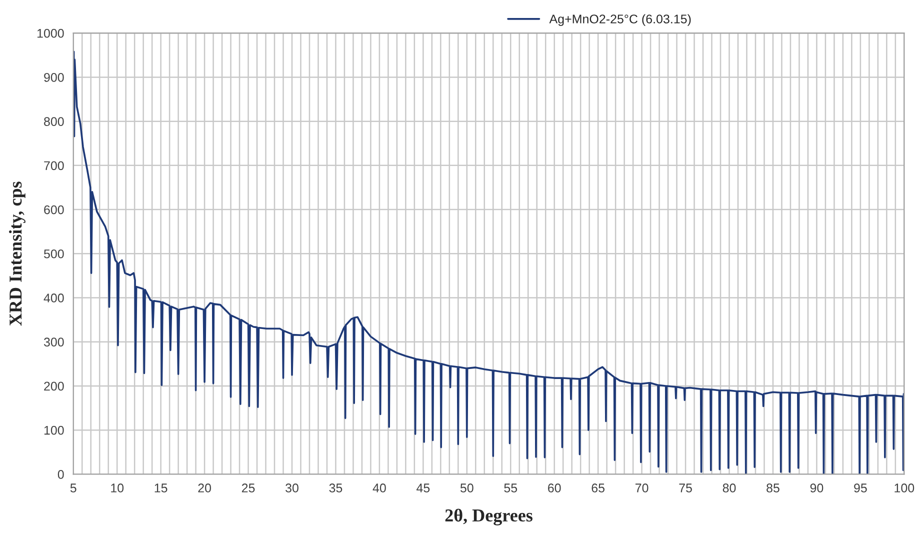  What do you see at coordinates (54, 386) in the screenshot?
I see `y-tick-label: 200` at bounding box center [54, 386].